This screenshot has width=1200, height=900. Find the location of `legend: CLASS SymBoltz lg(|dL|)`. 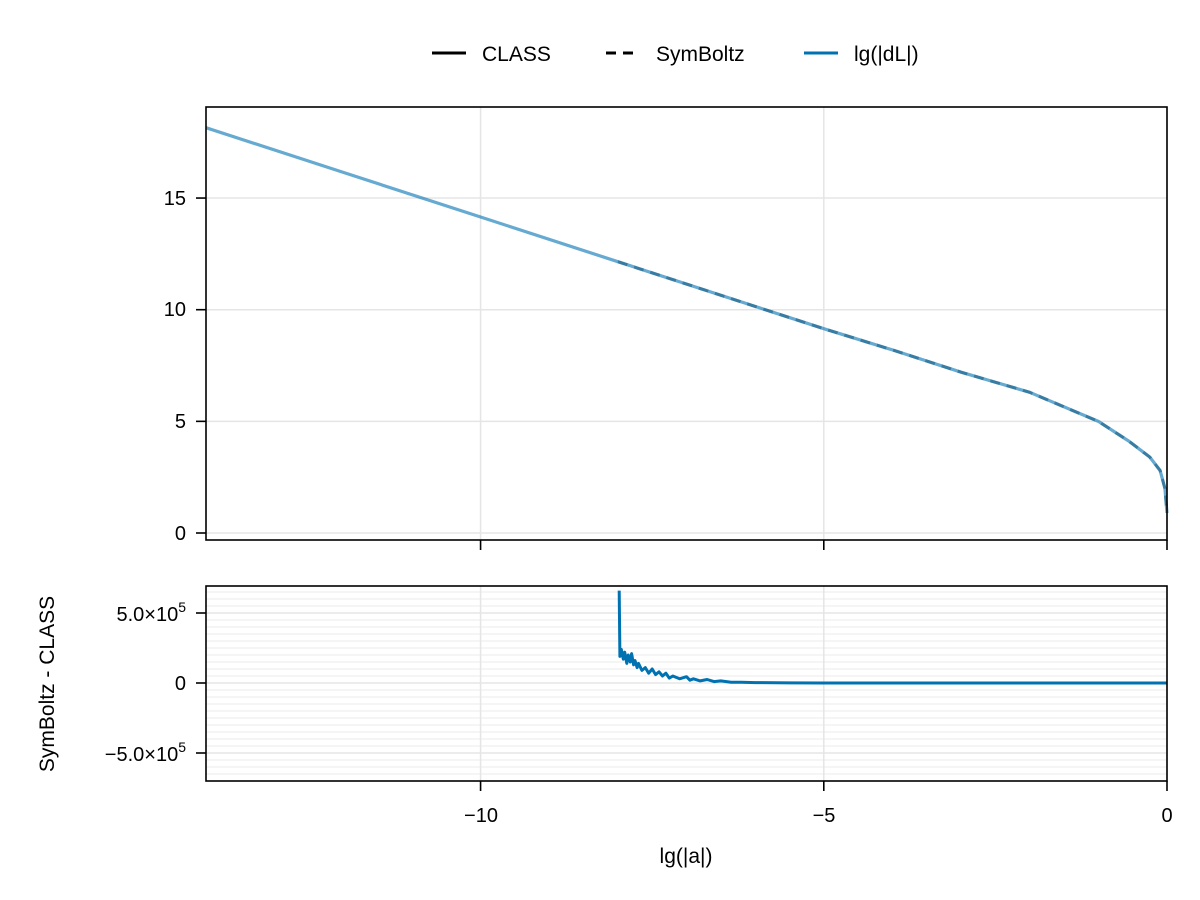

legend: CLASS SymBoltz lg(|dL|) is located at coordinates (675, 54).